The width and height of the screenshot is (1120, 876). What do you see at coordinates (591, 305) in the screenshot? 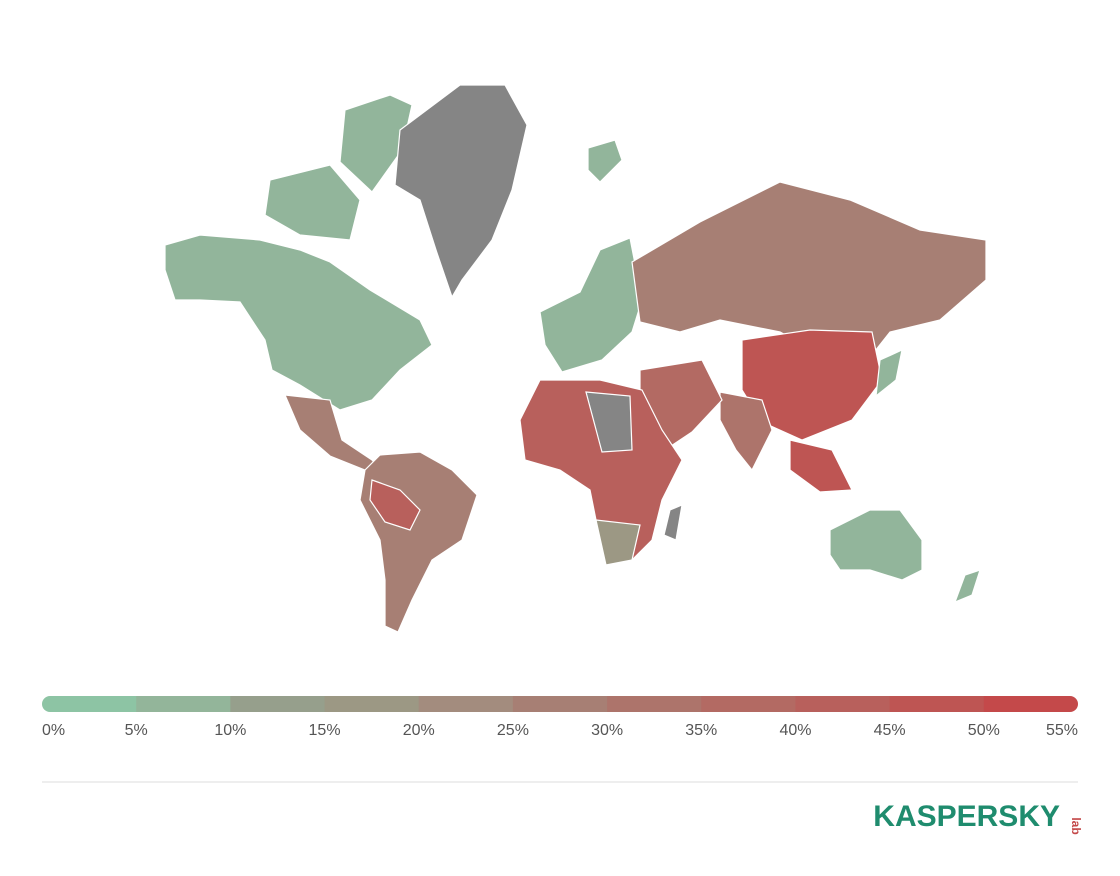
I see `europe` at bounding box center [591, 305].